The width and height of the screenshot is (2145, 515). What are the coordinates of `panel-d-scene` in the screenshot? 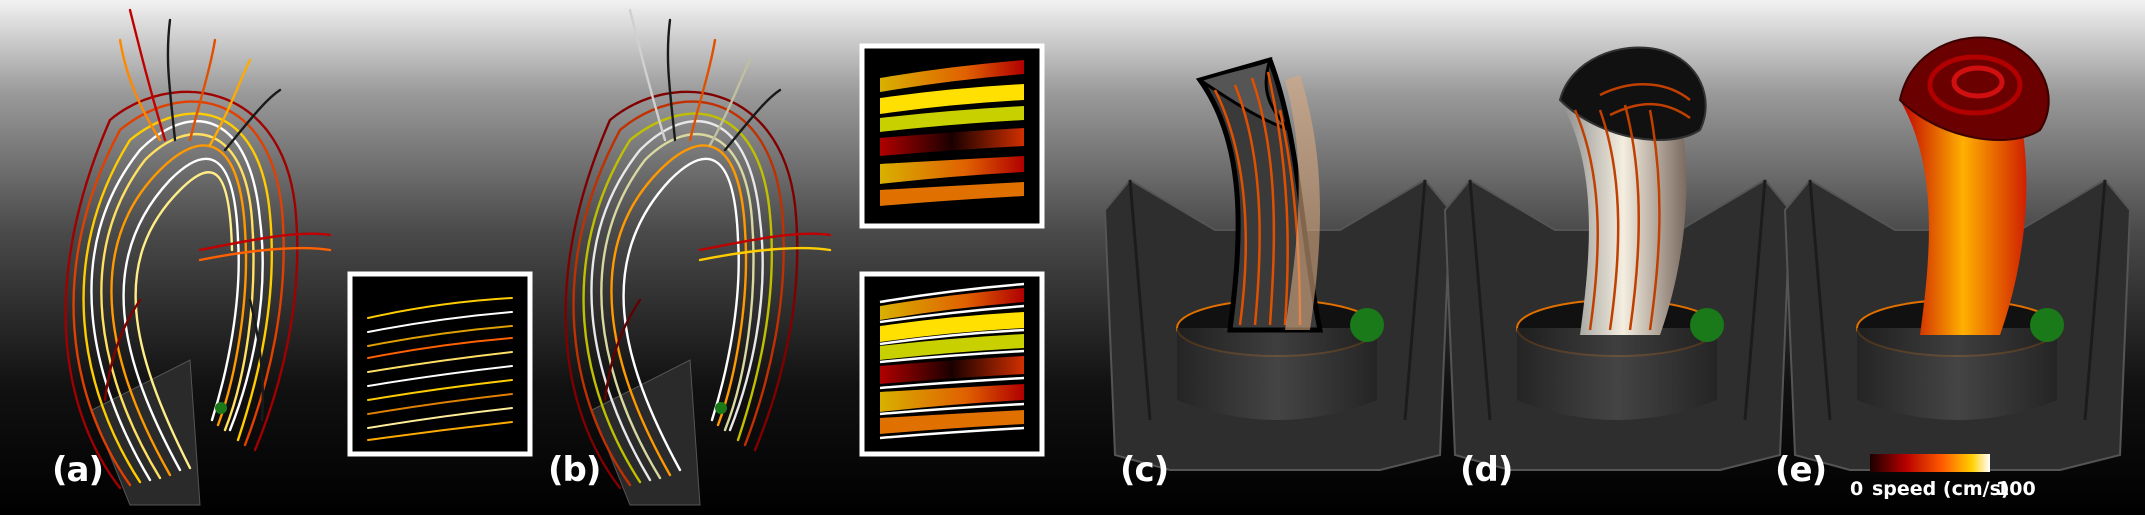 It's located at (1617, 258).